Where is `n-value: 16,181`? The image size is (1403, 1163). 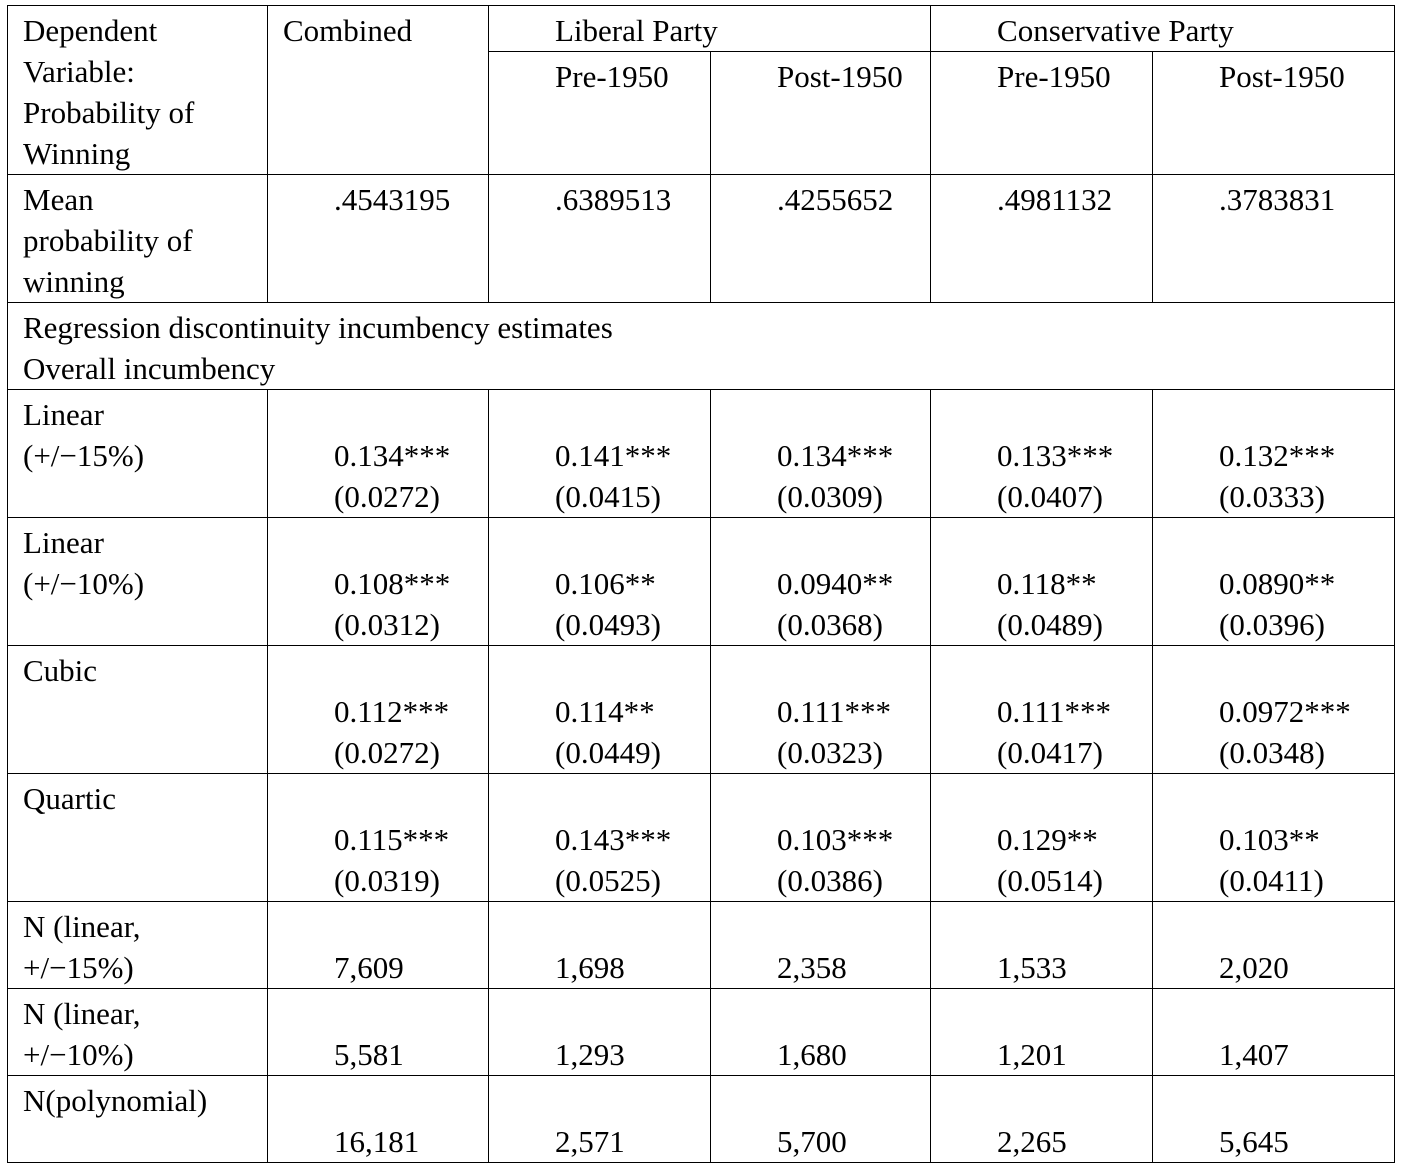
n-value: 16,181 is located at coordinates (377, 1141).